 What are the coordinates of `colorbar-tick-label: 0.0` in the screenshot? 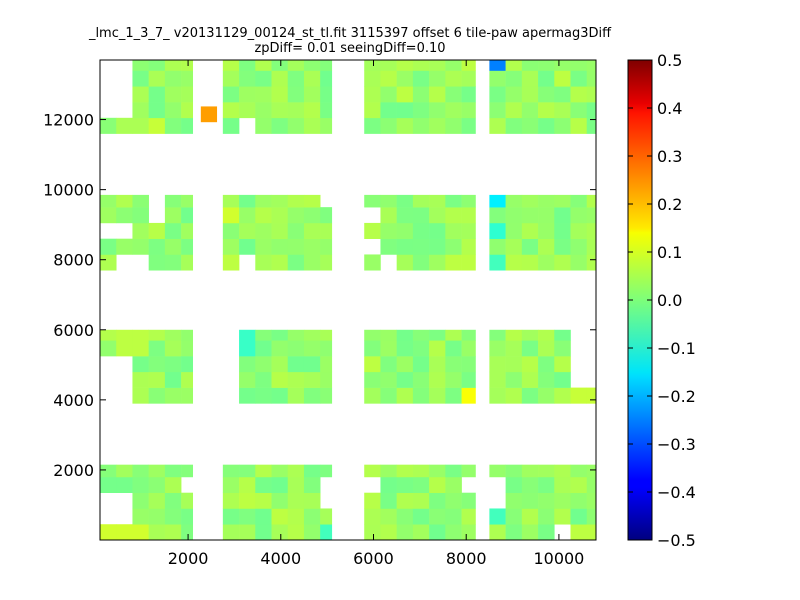 It's located at (669, 300).